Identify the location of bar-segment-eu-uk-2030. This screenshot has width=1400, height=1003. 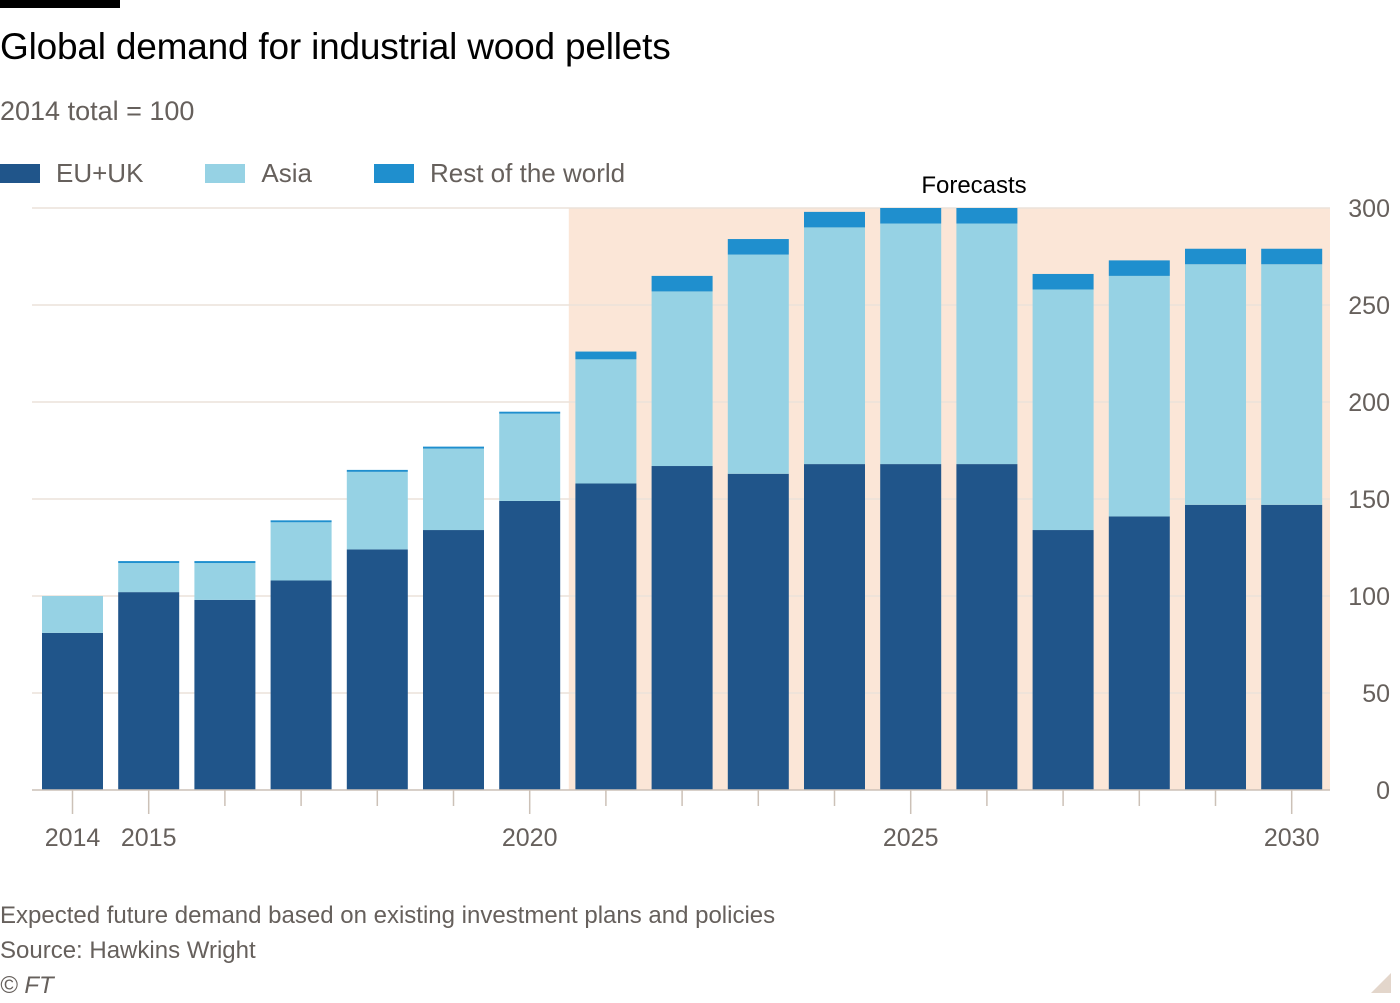
(1292, 647).